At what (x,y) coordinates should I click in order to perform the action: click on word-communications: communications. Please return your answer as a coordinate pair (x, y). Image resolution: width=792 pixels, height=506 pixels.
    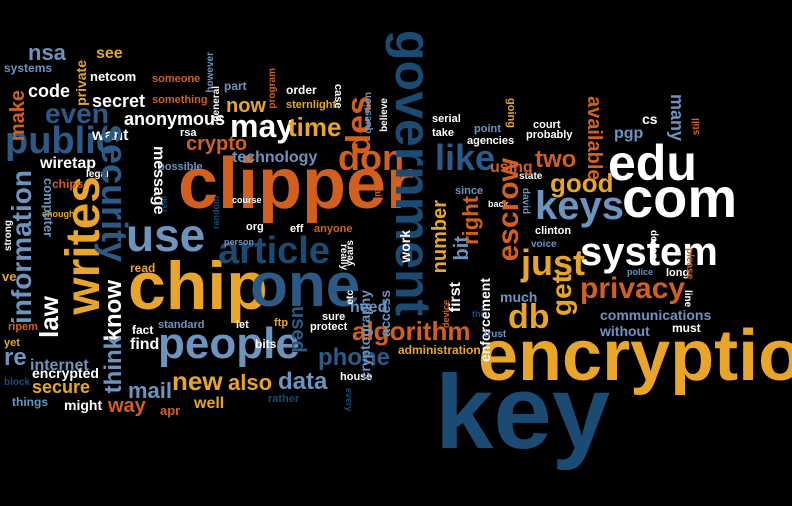
    Looking at the image, I should click on (656, 315).